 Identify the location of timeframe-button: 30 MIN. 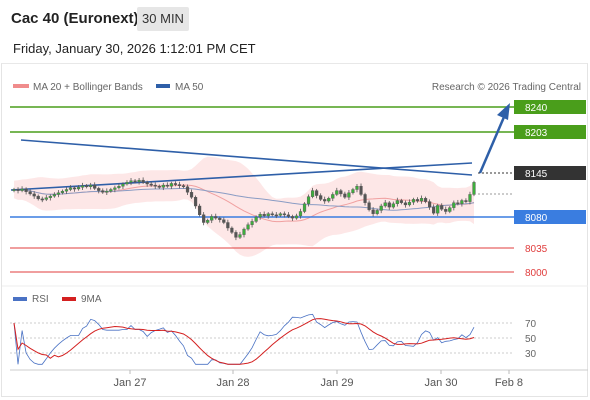
(163, 19).